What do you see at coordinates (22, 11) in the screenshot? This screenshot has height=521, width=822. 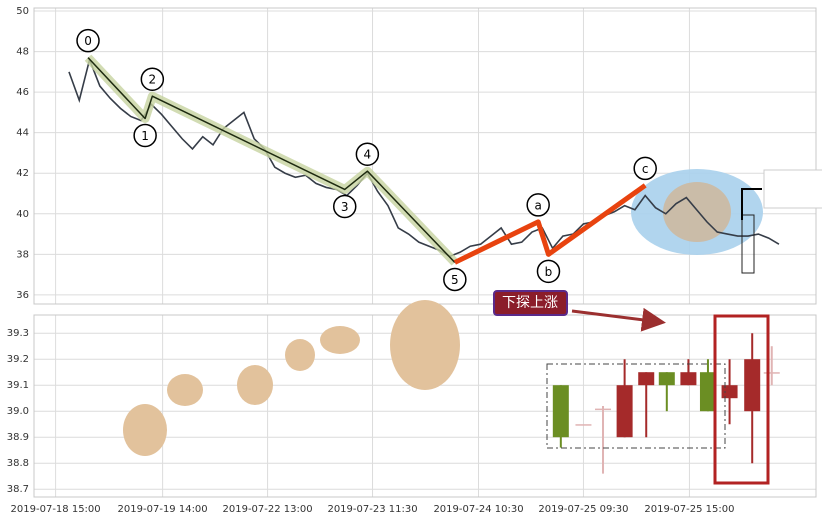 I see `y-tick-label: 50` at bounding box center [22, 11].